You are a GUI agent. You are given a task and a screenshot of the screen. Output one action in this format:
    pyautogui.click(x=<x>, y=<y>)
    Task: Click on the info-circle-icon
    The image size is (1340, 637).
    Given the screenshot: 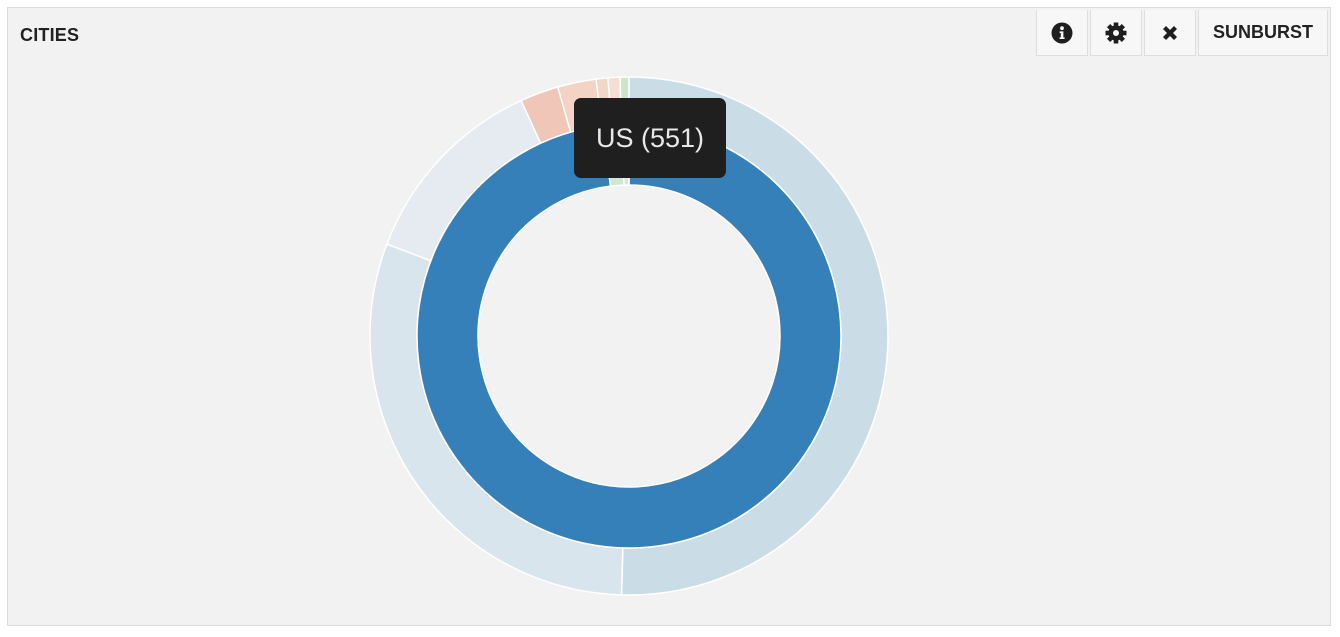 What is the action you would take?
    pyautogui.click(x=1062, y=33)
    